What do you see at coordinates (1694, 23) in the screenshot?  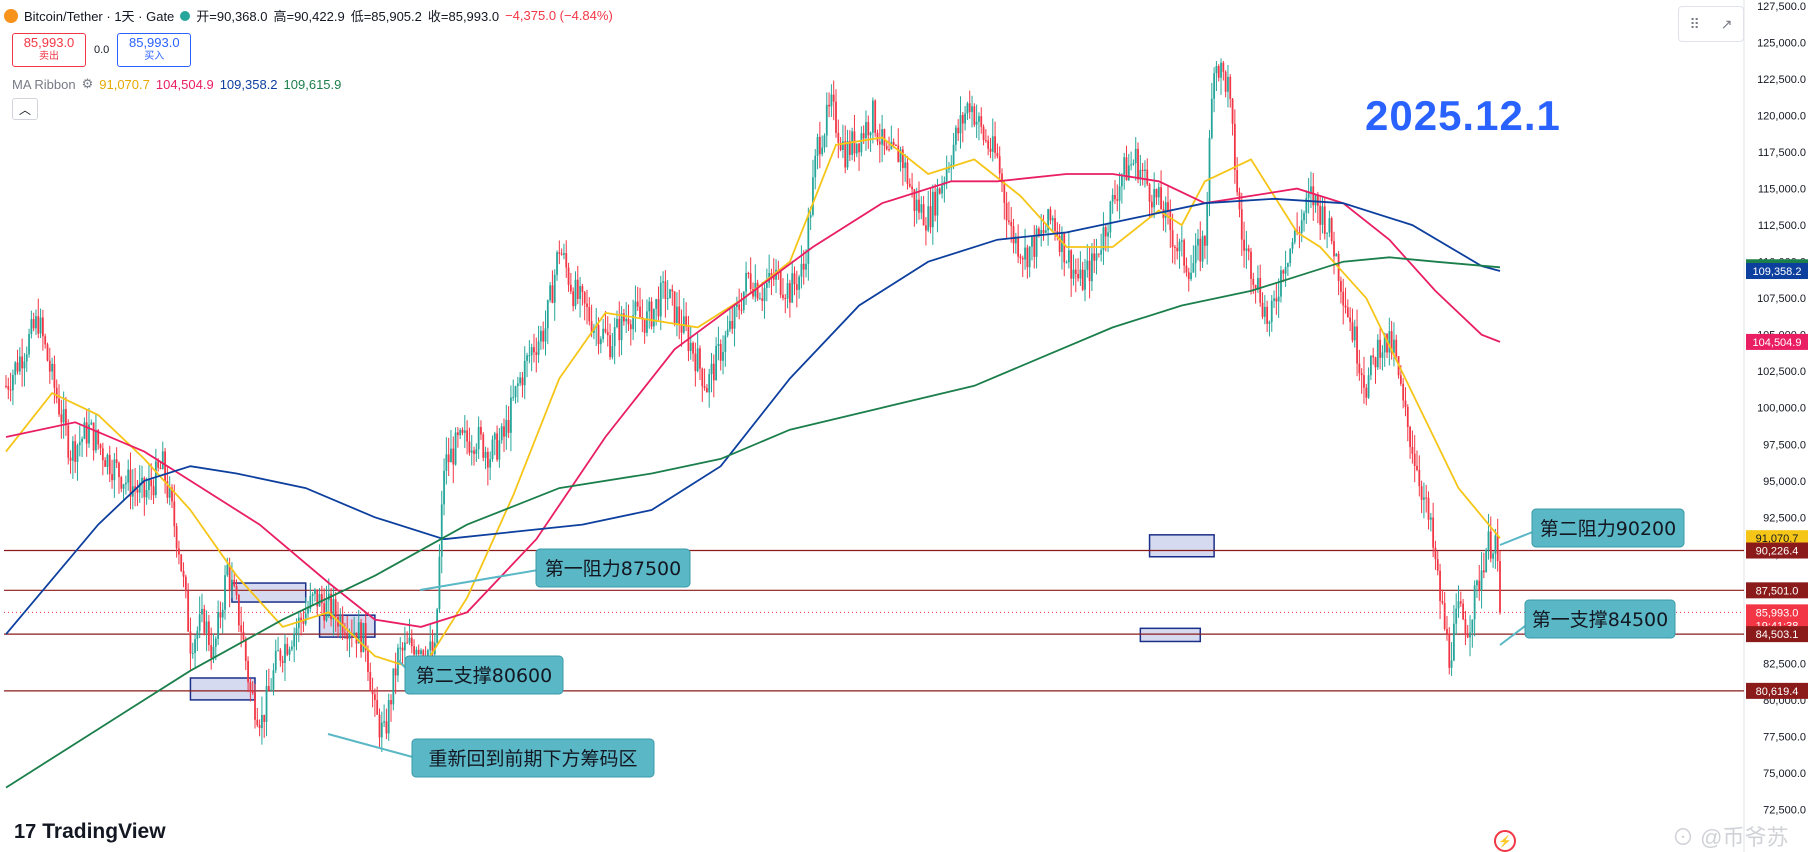 I see `drag-handle-icon: ⠿` at bounding box center [1694, 23].